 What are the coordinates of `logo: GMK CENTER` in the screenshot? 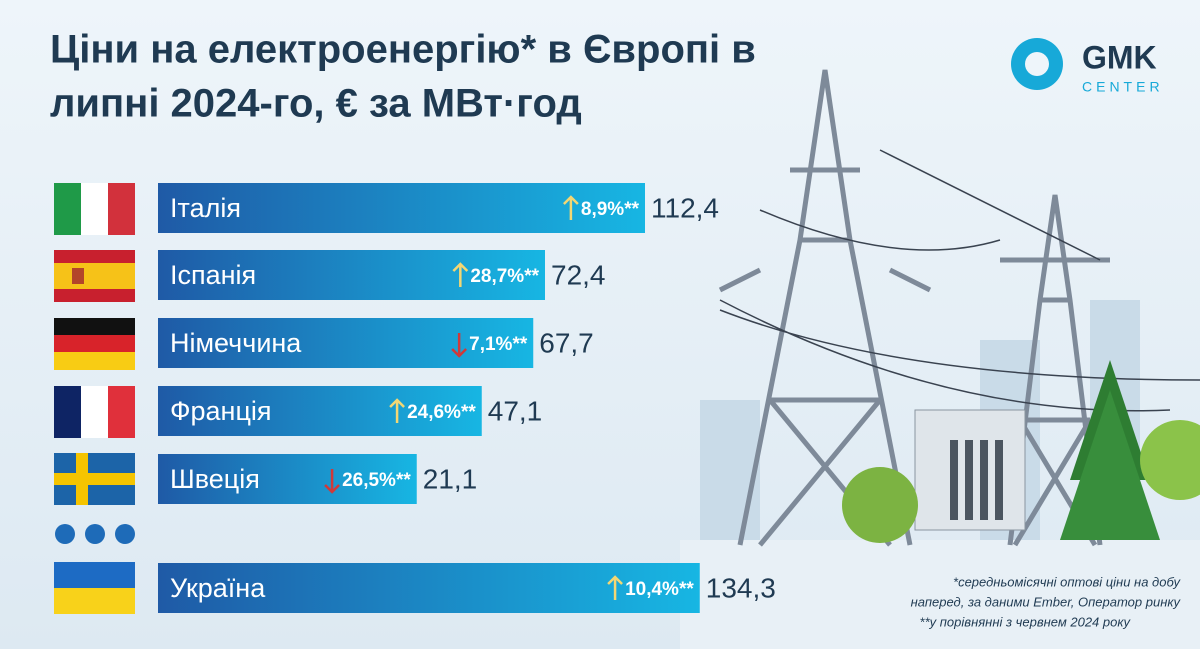 It's located at (1087, 66).